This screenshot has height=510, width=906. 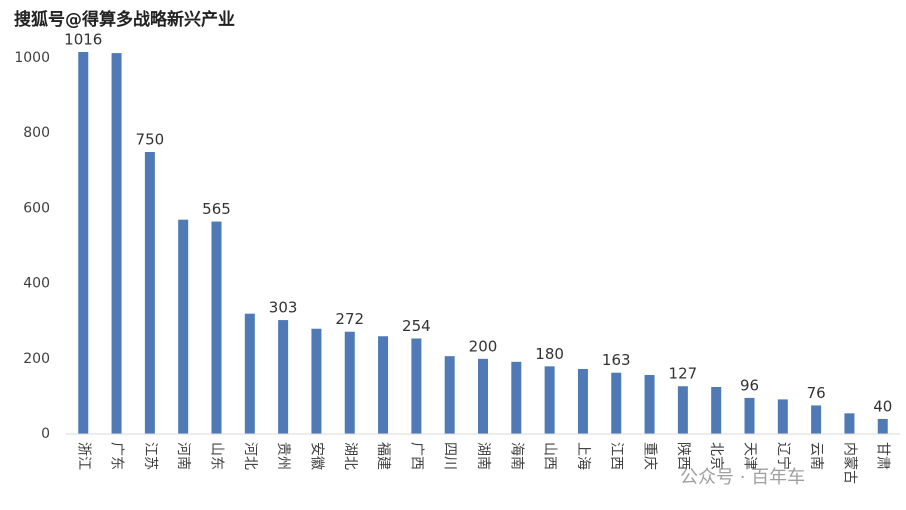 What do you see at coordinates (36, 359) in the screenshot?
I see `y-tick-label: 200` at bounding box center [36, 359].